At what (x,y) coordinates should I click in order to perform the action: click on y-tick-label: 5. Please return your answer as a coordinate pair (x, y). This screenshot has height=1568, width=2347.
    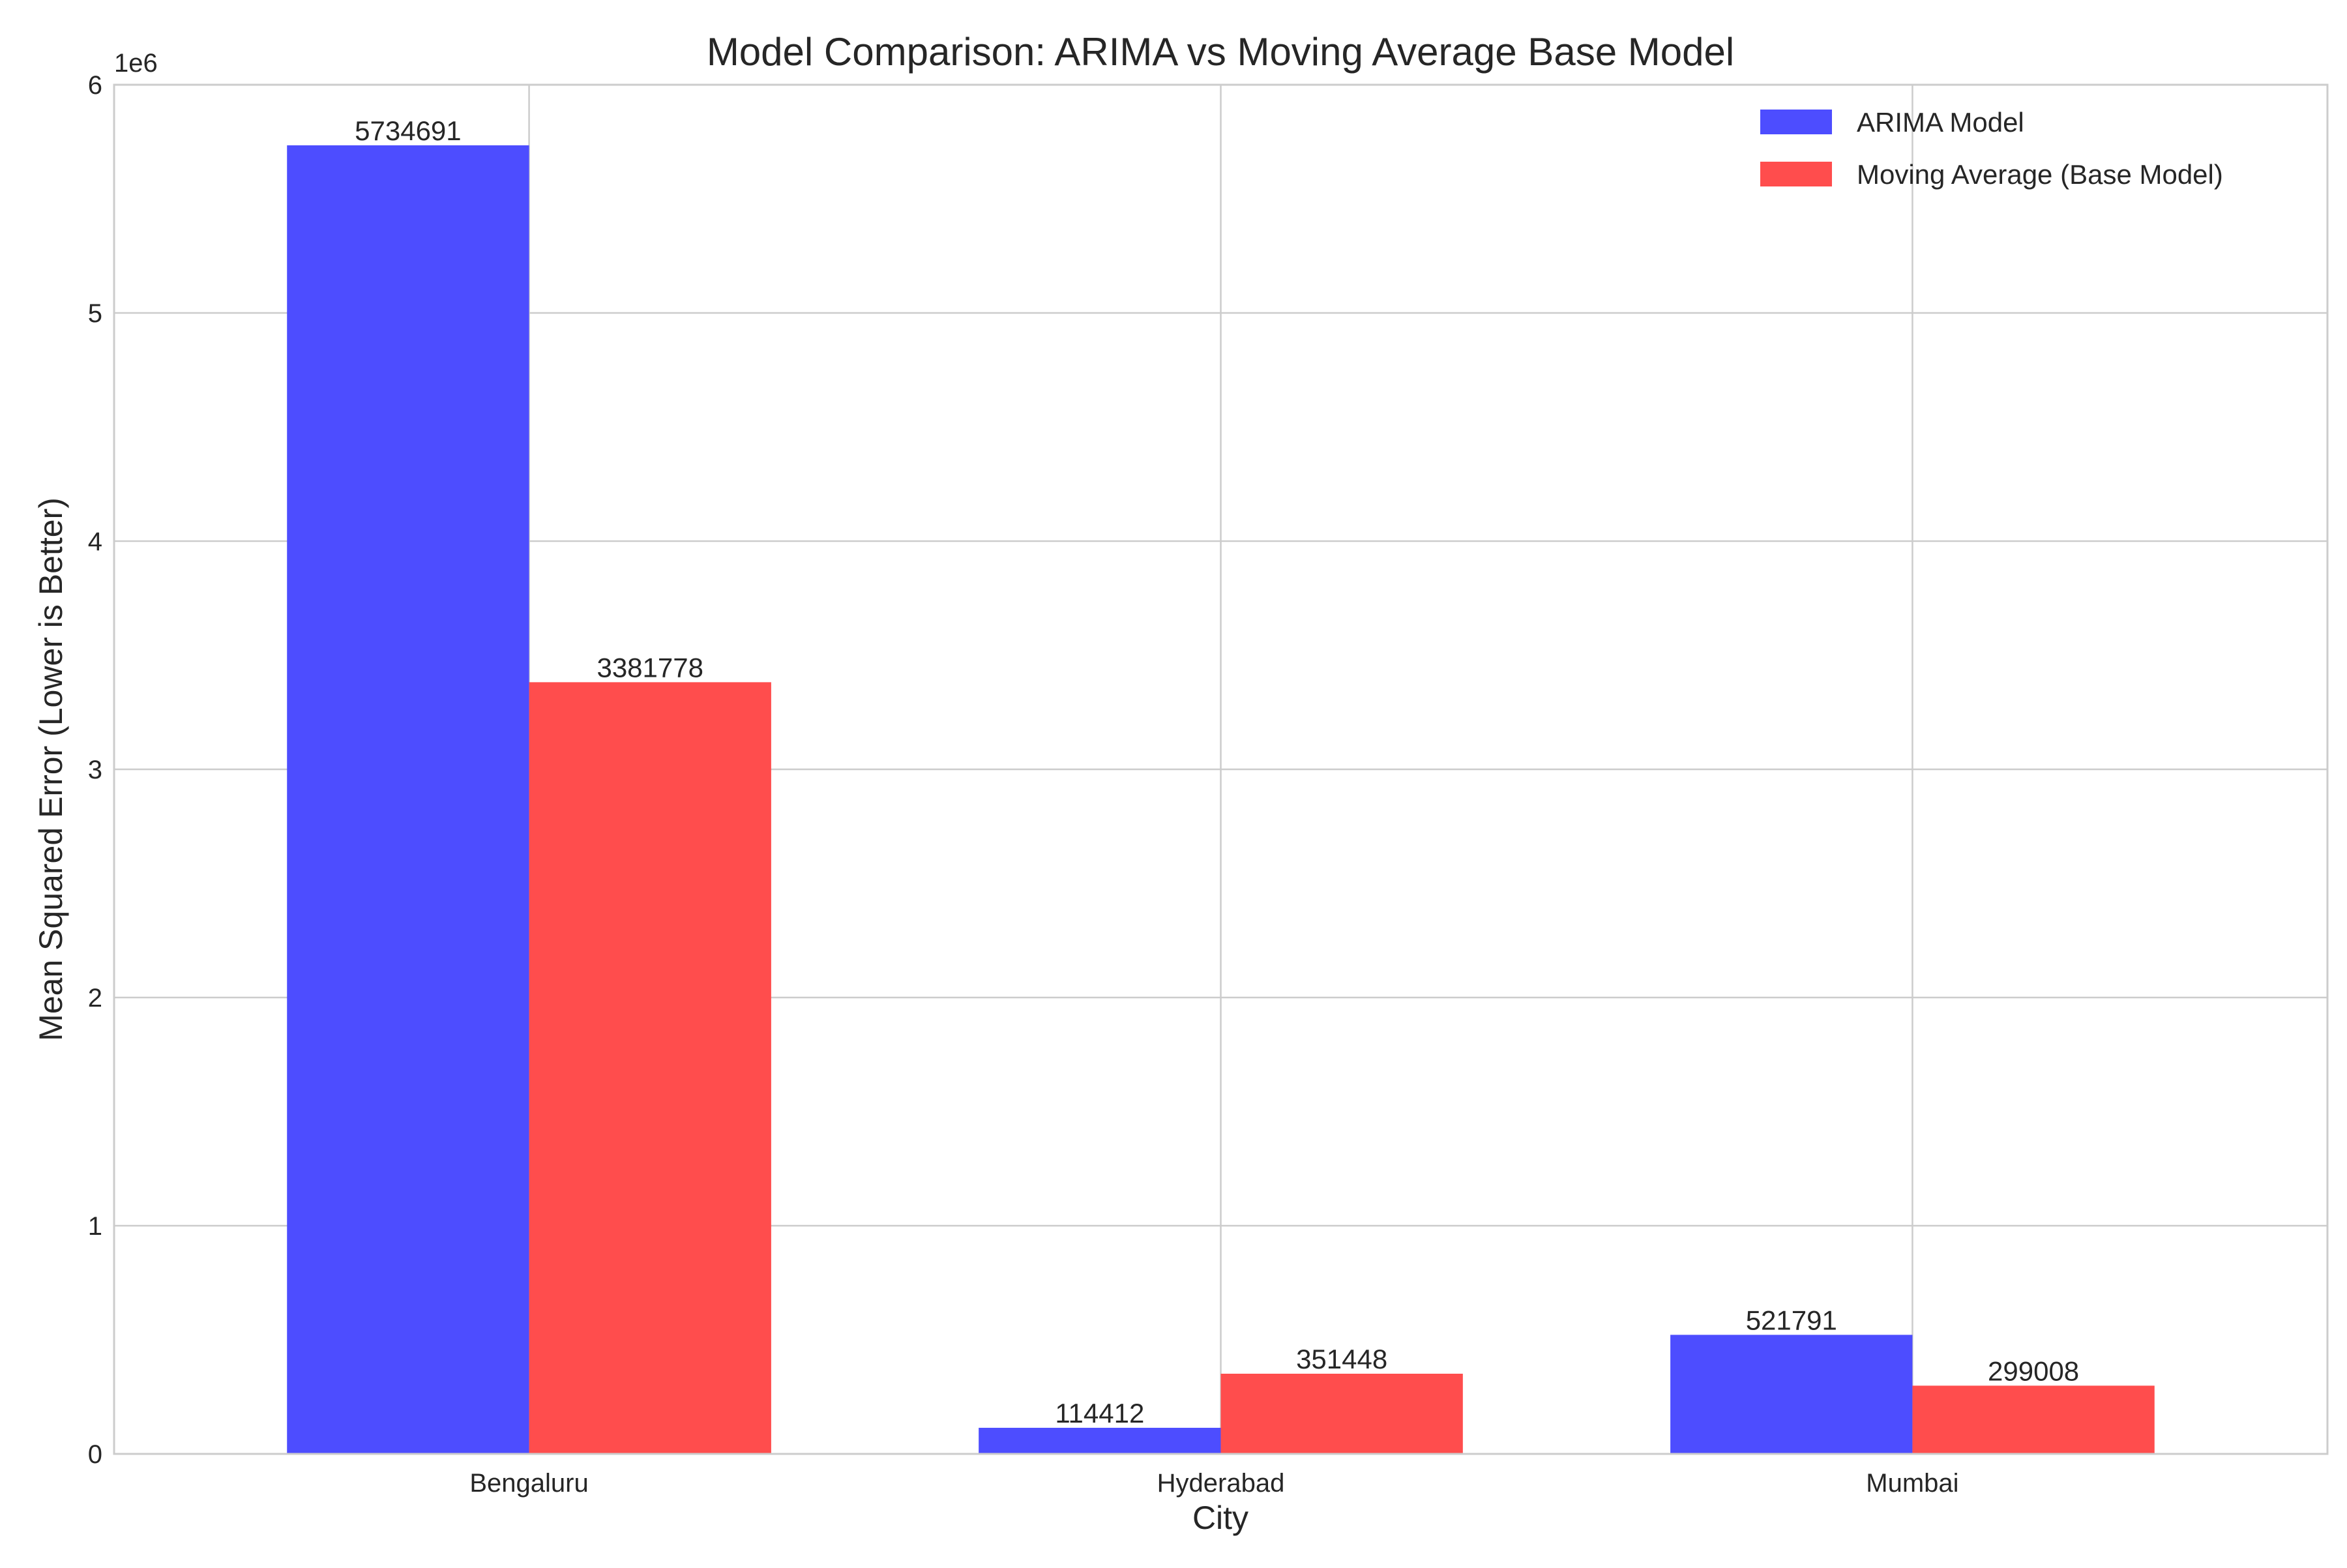
    Looking at the image, I should click on (95, 314).